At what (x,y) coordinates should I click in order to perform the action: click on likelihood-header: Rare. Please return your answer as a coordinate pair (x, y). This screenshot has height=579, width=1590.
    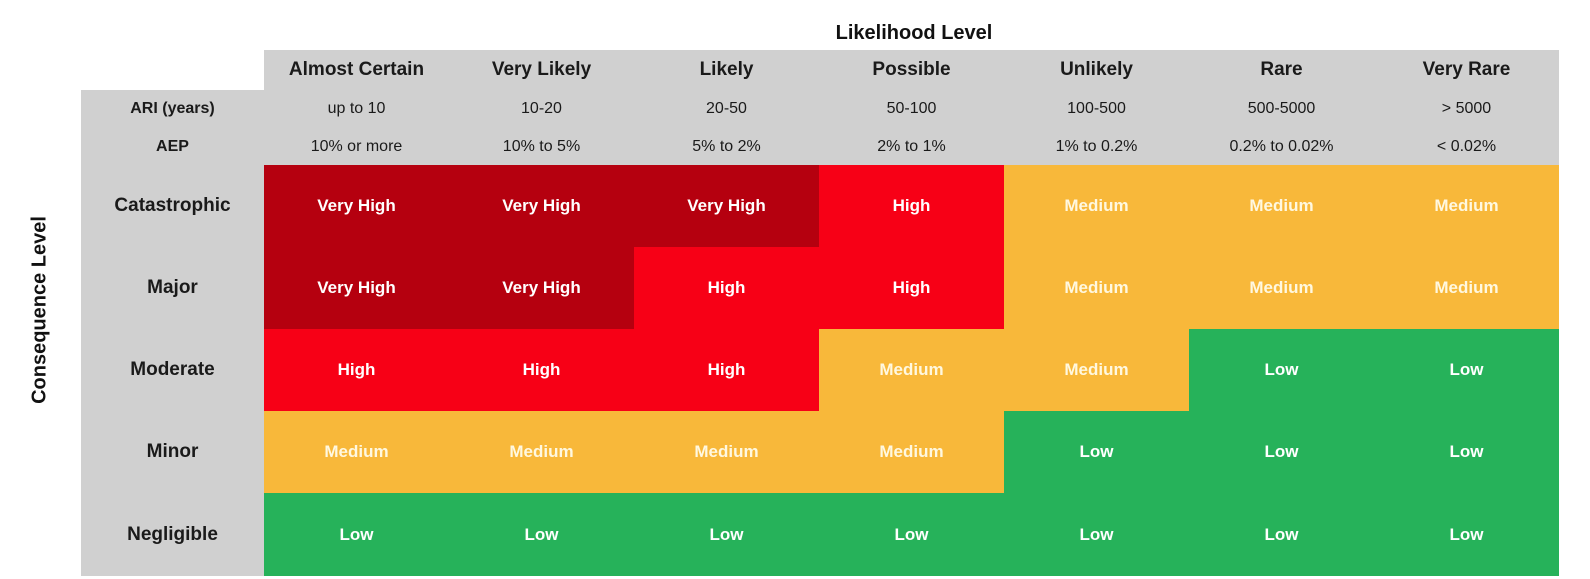
    Looking at the image, I should click on (1281, 70).